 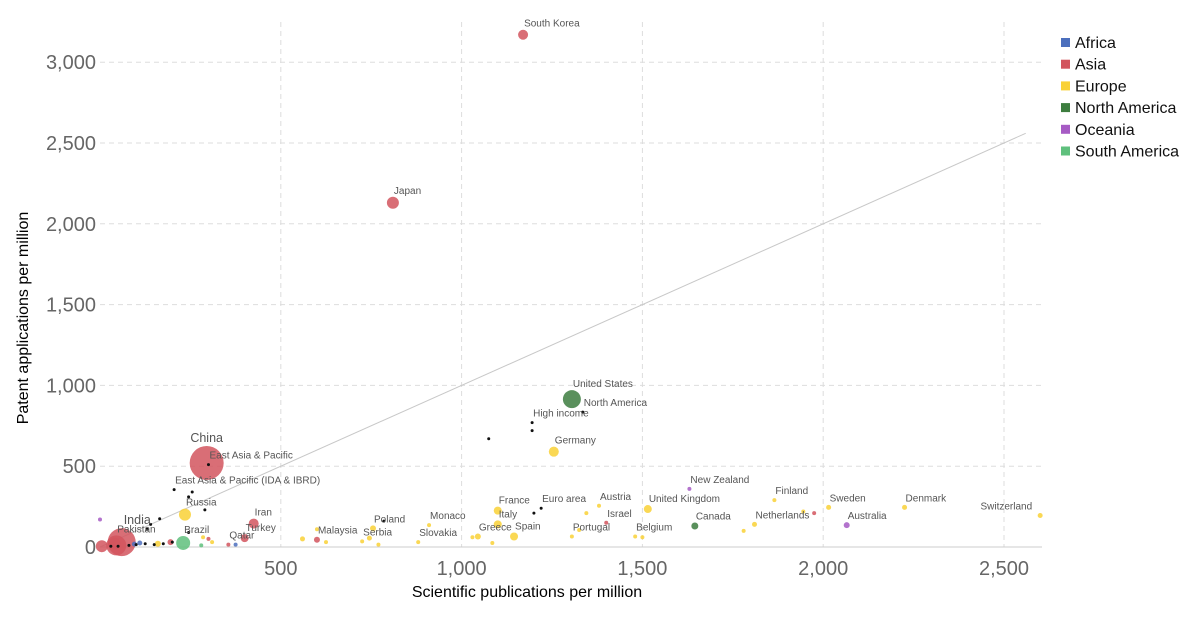 I want to click on point-label: Malaysia, so click(x=338, y=531).